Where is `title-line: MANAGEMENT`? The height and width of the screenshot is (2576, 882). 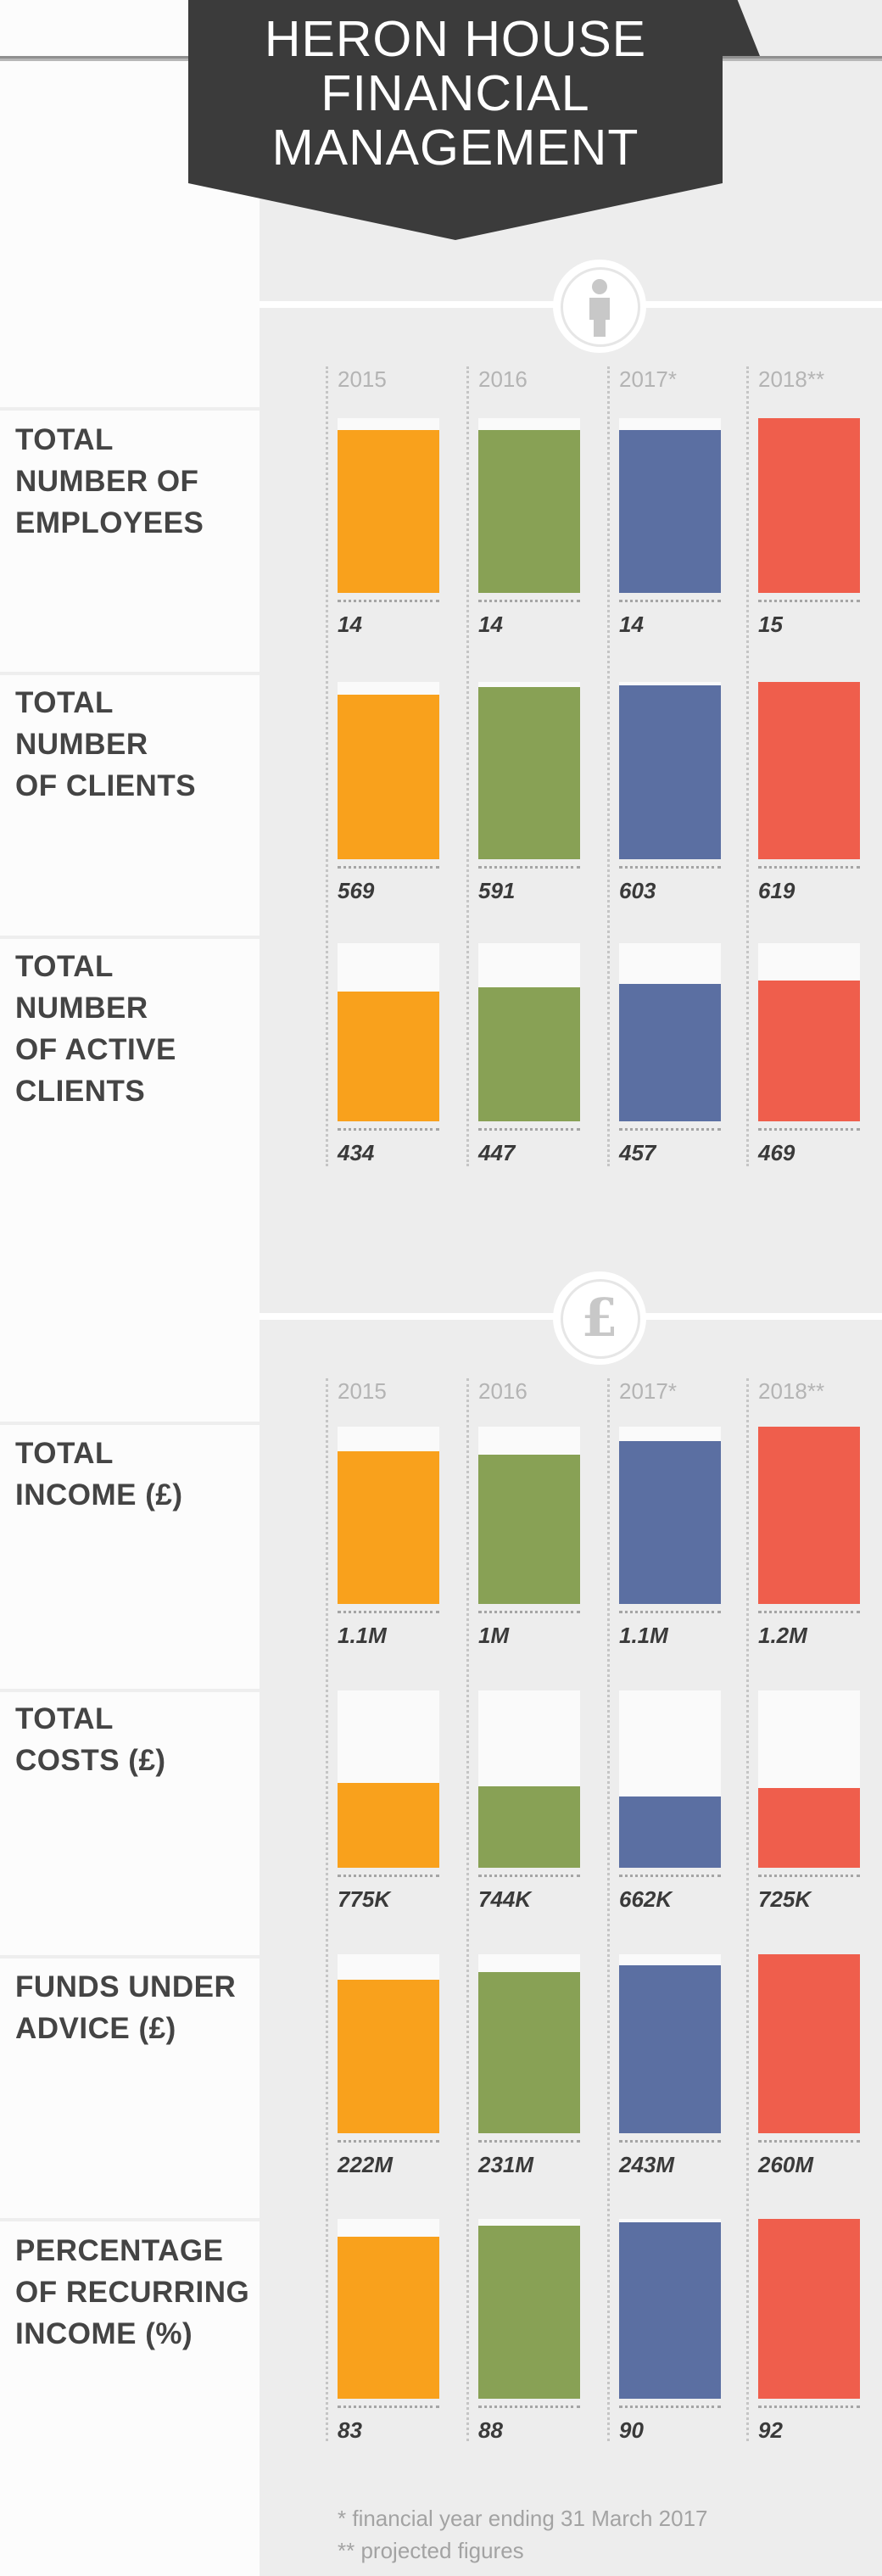
title-line: MANAGEMENT is located at coordinates (455, 148).